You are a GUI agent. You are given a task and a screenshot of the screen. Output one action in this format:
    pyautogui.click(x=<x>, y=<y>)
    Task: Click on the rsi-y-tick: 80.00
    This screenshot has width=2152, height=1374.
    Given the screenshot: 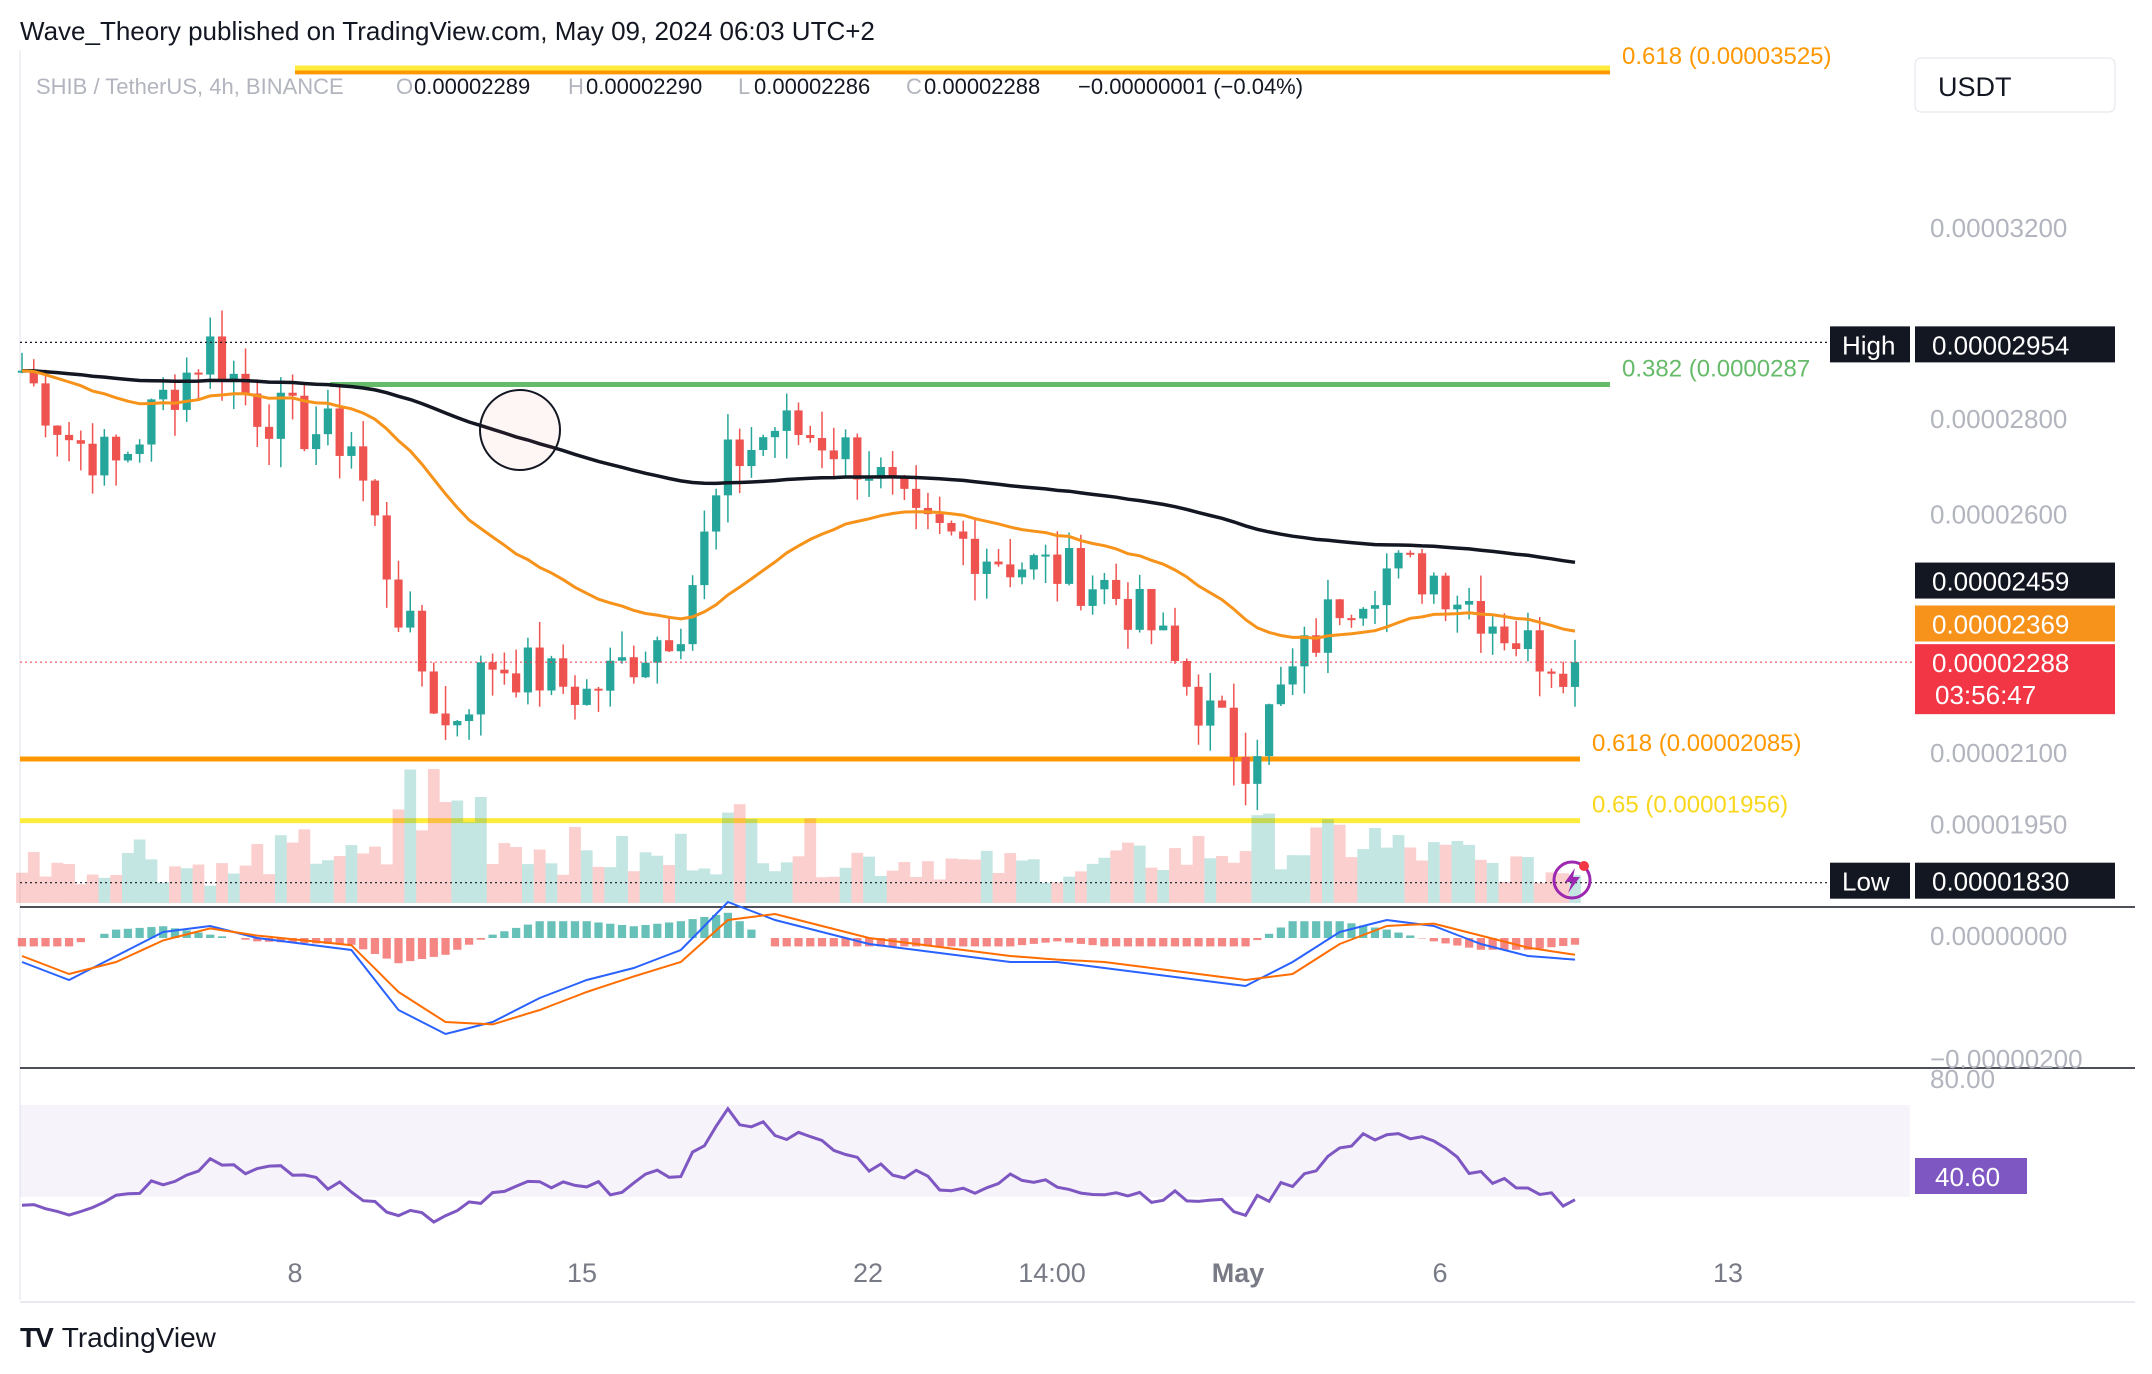 What is the action you would take?
    pyautogui.click(x=1962, y=1079)
    